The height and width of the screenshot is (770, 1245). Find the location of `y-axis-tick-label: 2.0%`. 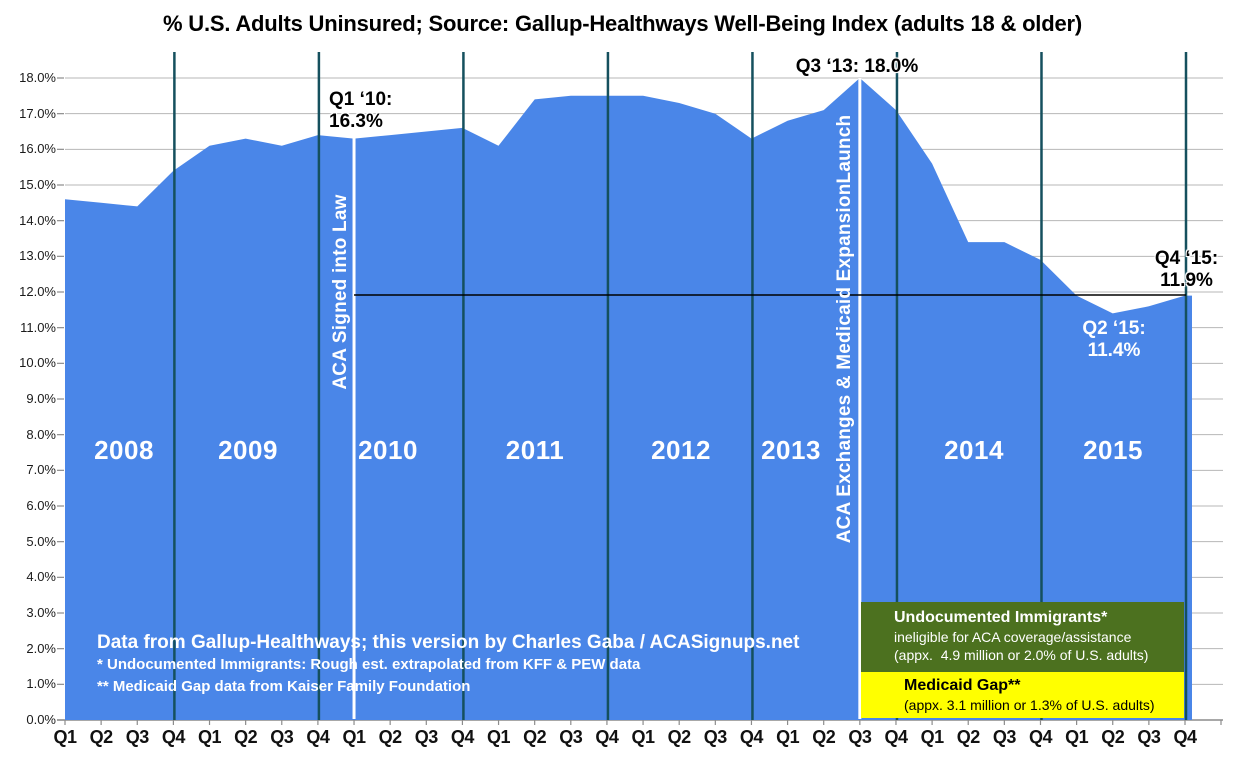

y-axis-tick-label: 2.0% is located at coordinates (41, 648).